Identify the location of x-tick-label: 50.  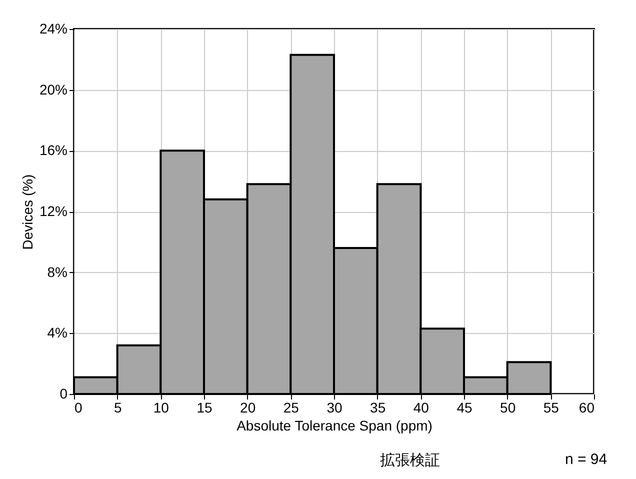
(508, 408).